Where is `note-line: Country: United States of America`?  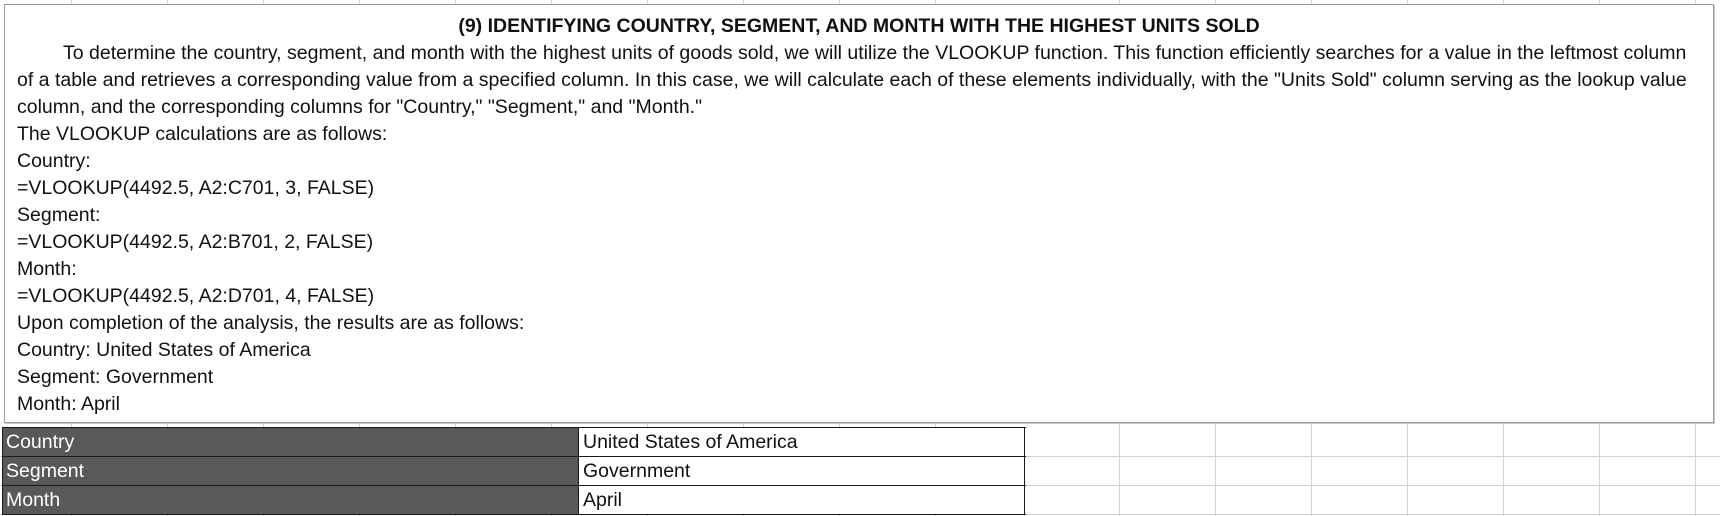 note-line: Country: United States of America is located at coordinates (164, 350).